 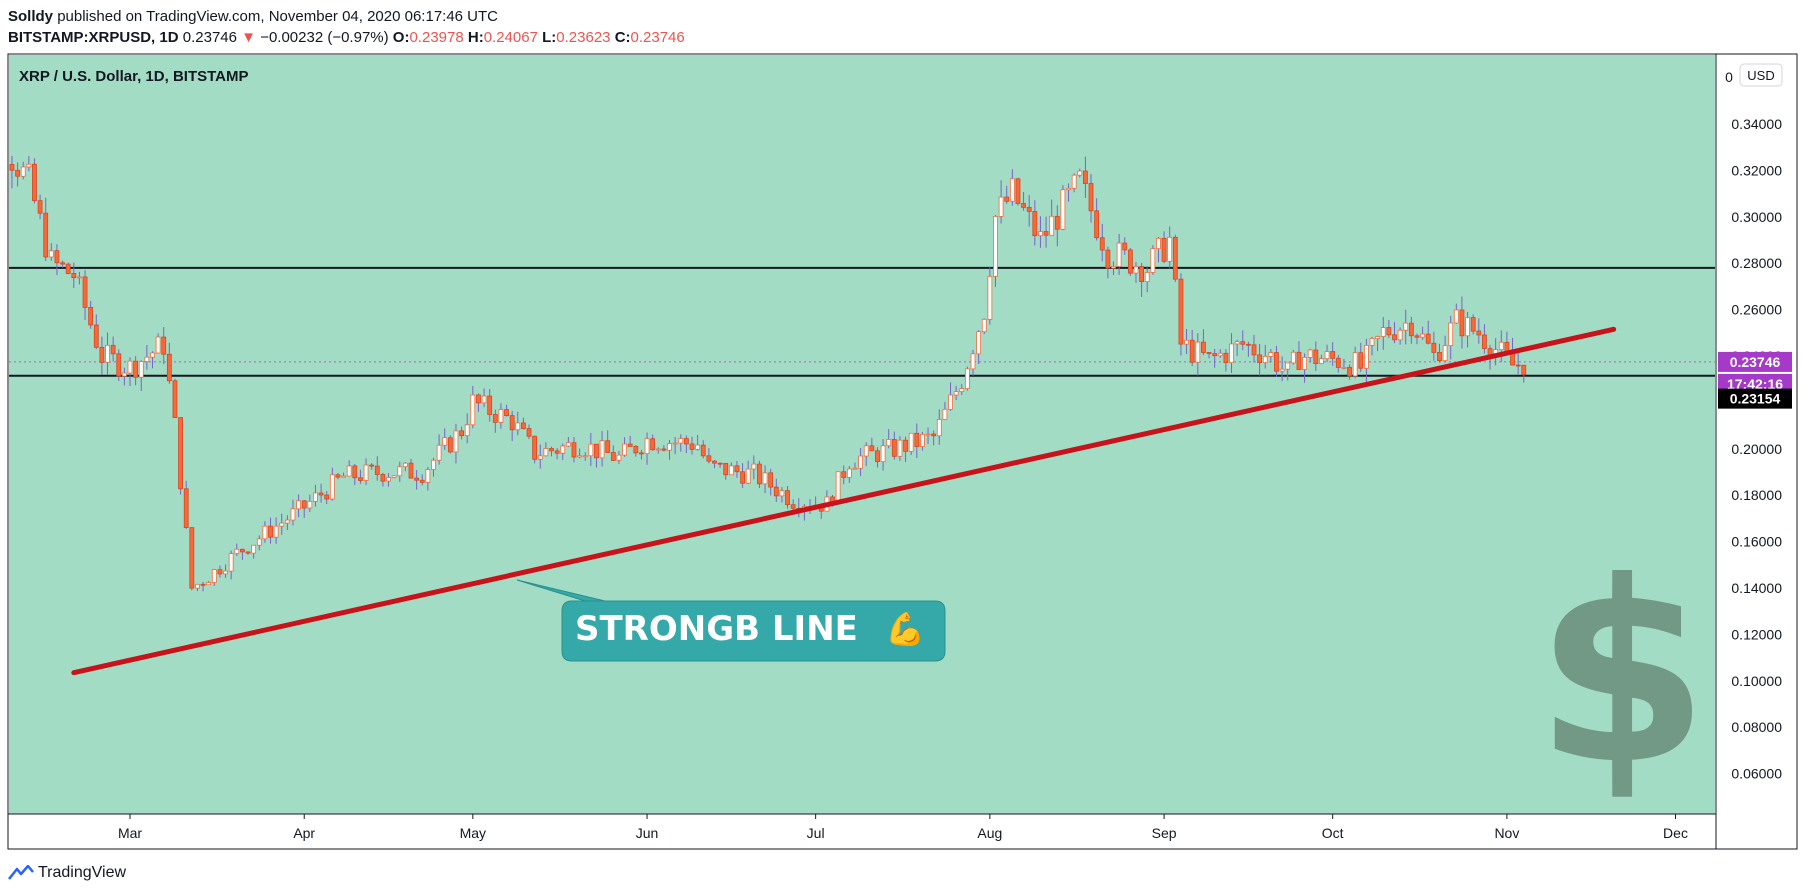 I want to click on time-axis, so click(x=862, y=831).